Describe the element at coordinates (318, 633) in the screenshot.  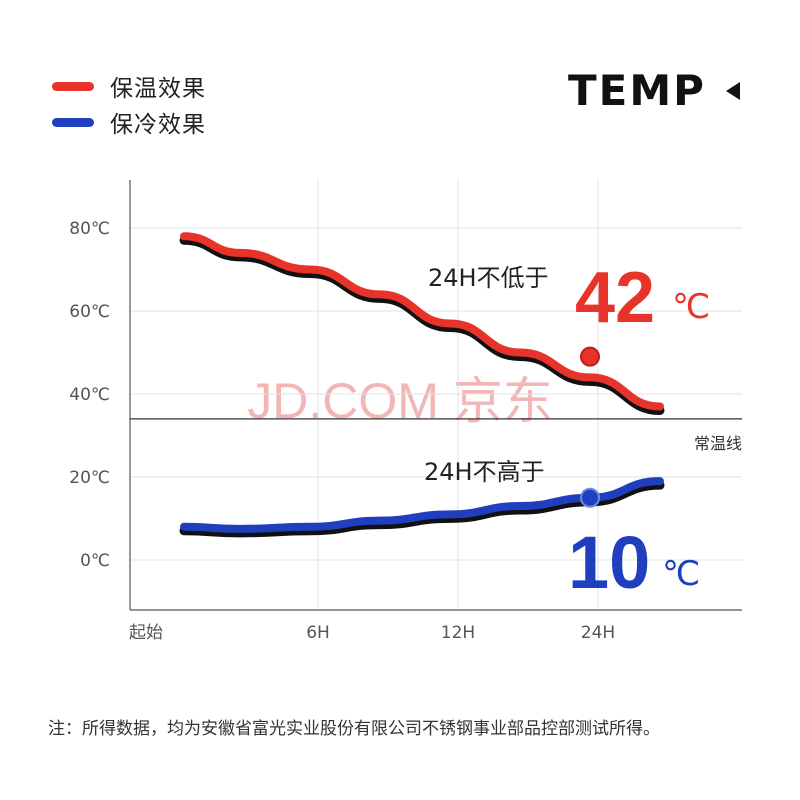
I see `x-tick-label: 6H` at that location.